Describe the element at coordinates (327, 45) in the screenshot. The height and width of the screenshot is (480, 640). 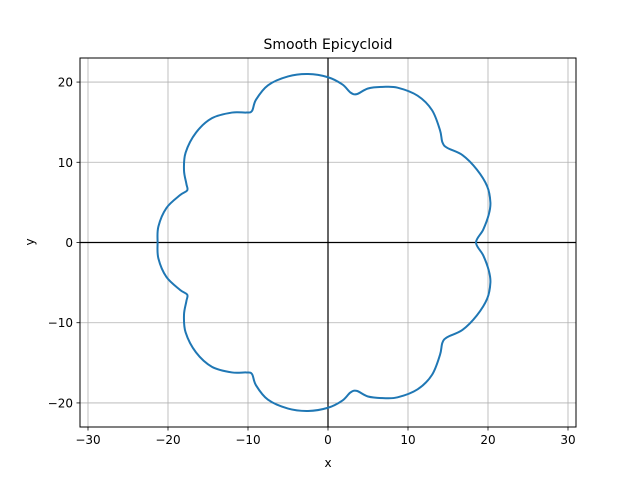
I see `chart-title: Smooth Epicycloid` at that location.